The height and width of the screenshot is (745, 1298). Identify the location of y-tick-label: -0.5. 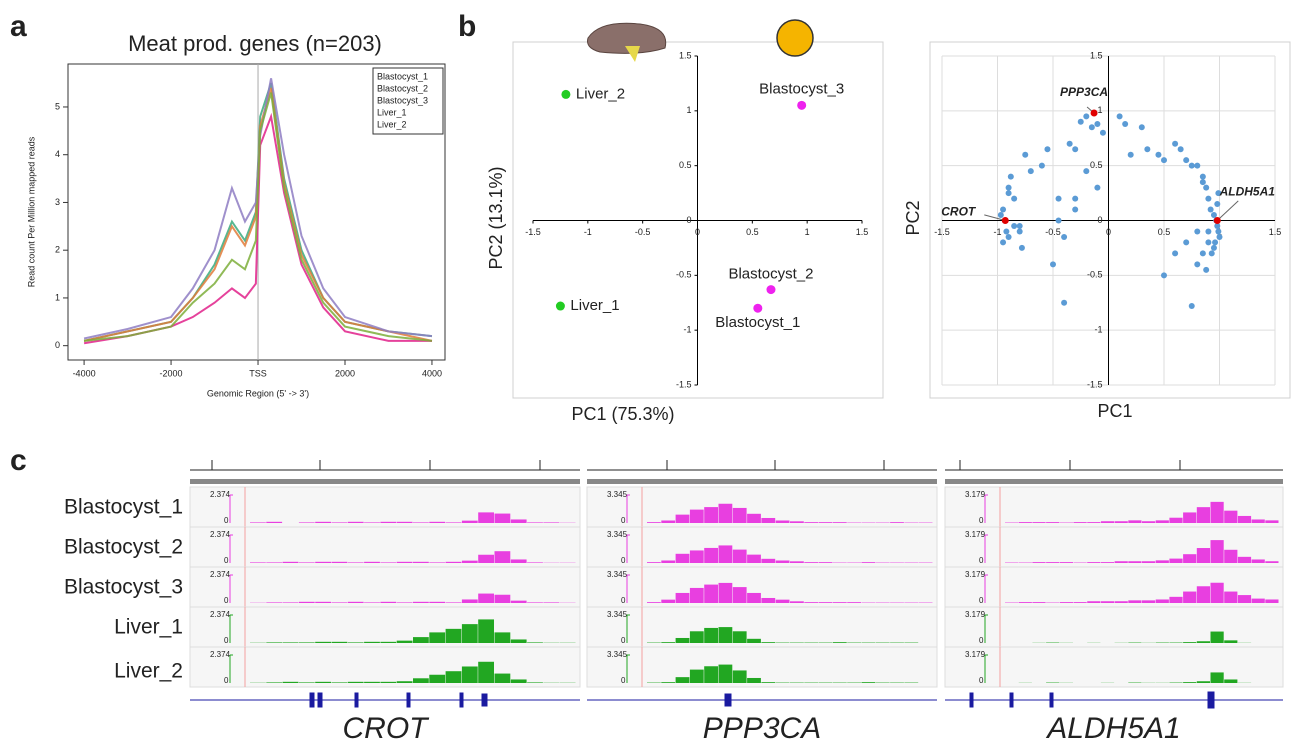
(1095, 275).